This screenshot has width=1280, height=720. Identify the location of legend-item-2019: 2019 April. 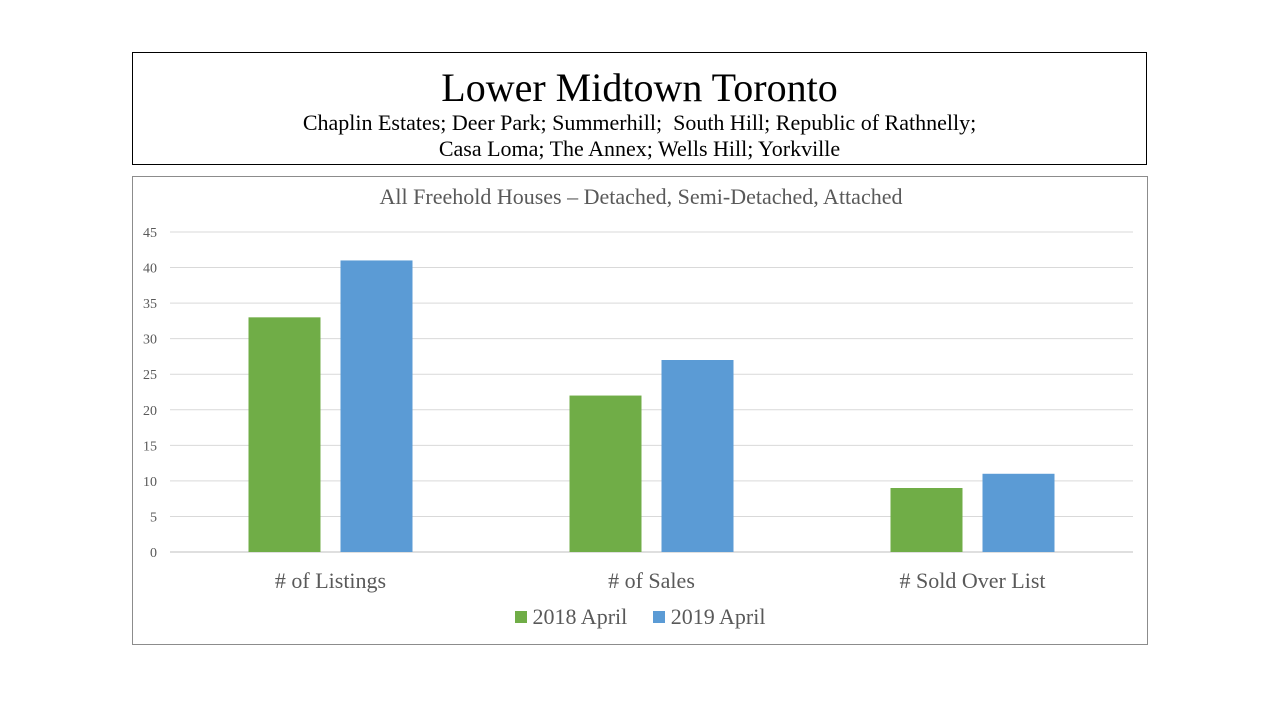
(709, 617).